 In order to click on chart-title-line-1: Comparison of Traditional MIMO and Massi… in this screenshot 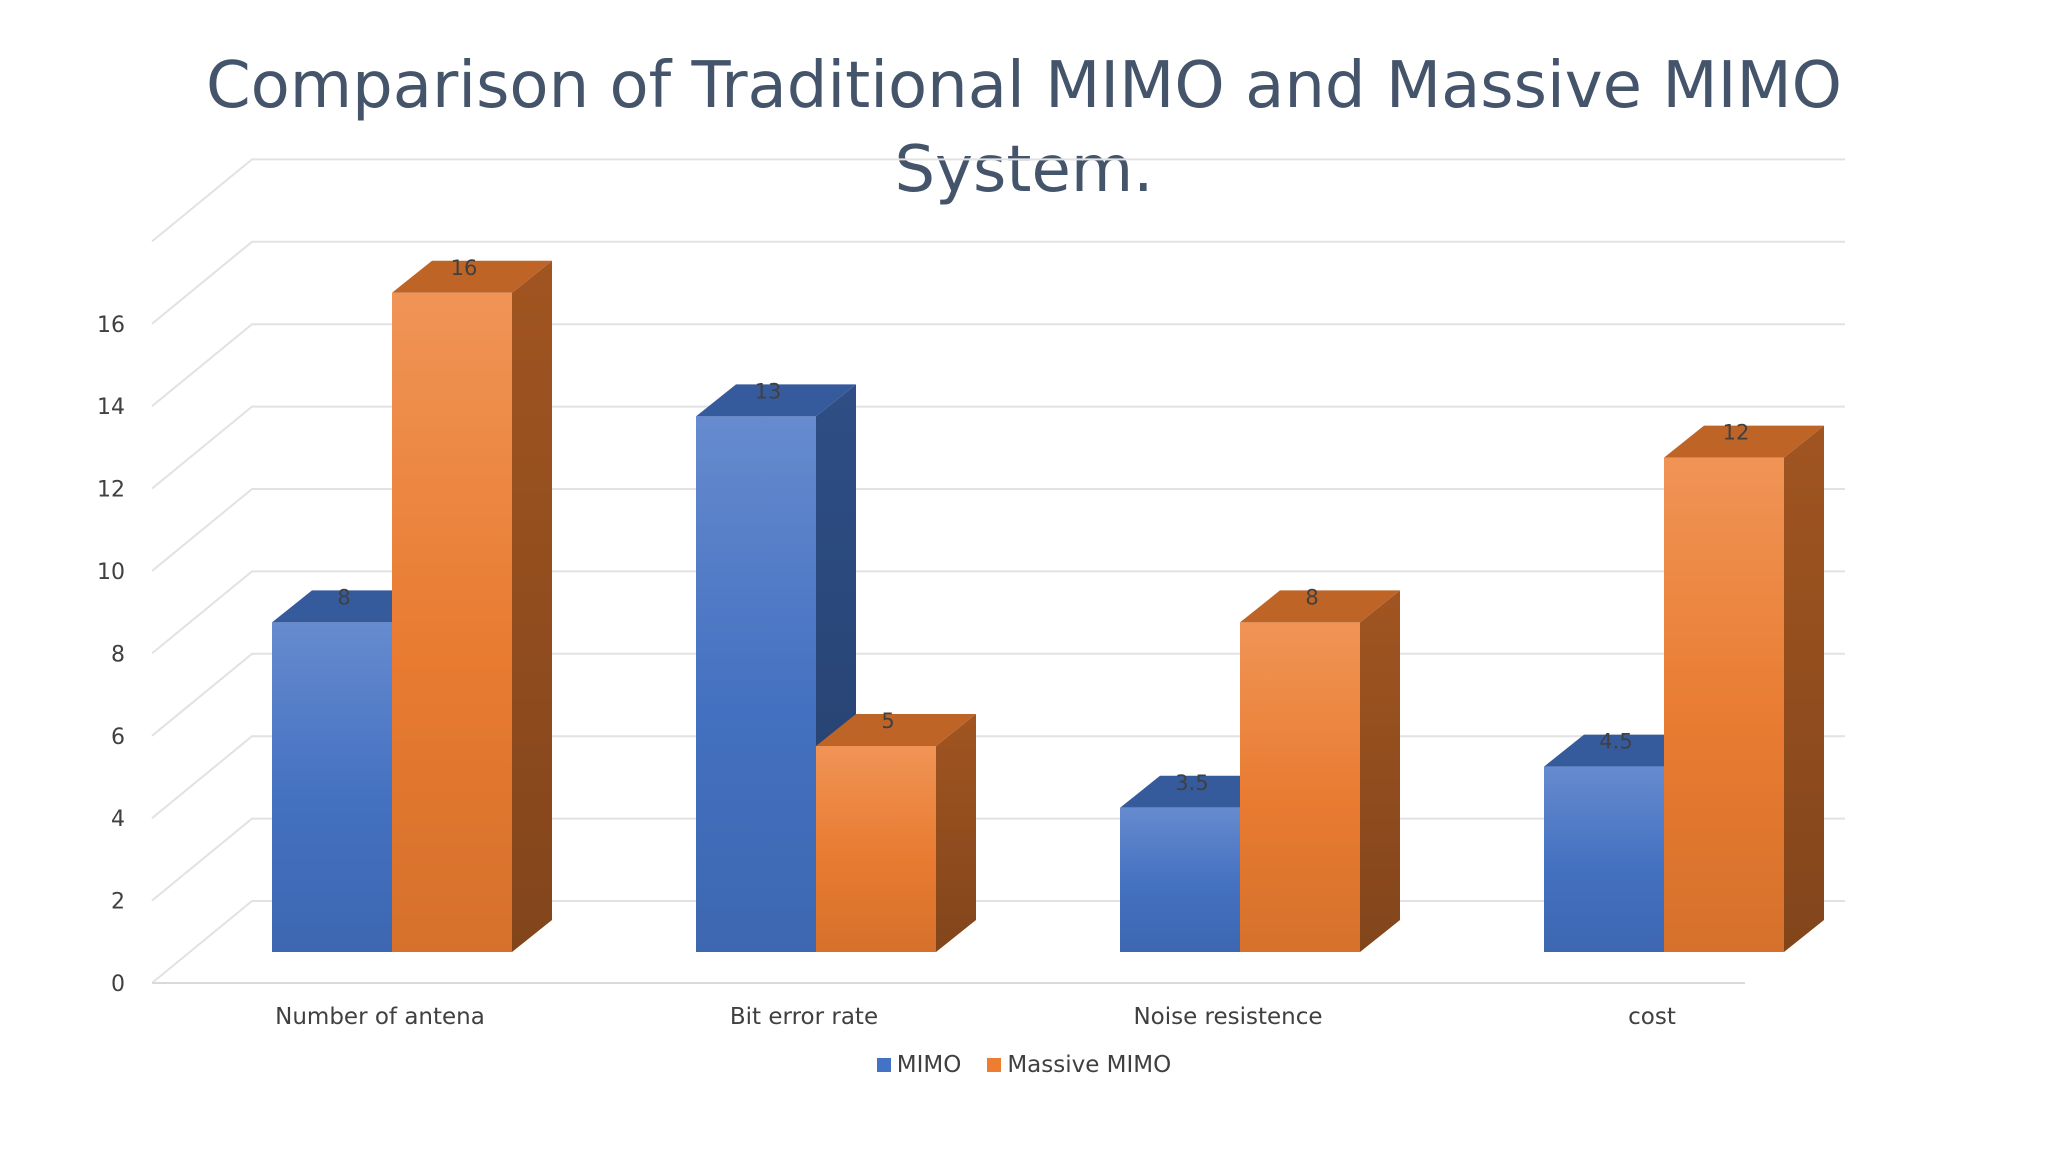, I will do `click(1024, 86)`.